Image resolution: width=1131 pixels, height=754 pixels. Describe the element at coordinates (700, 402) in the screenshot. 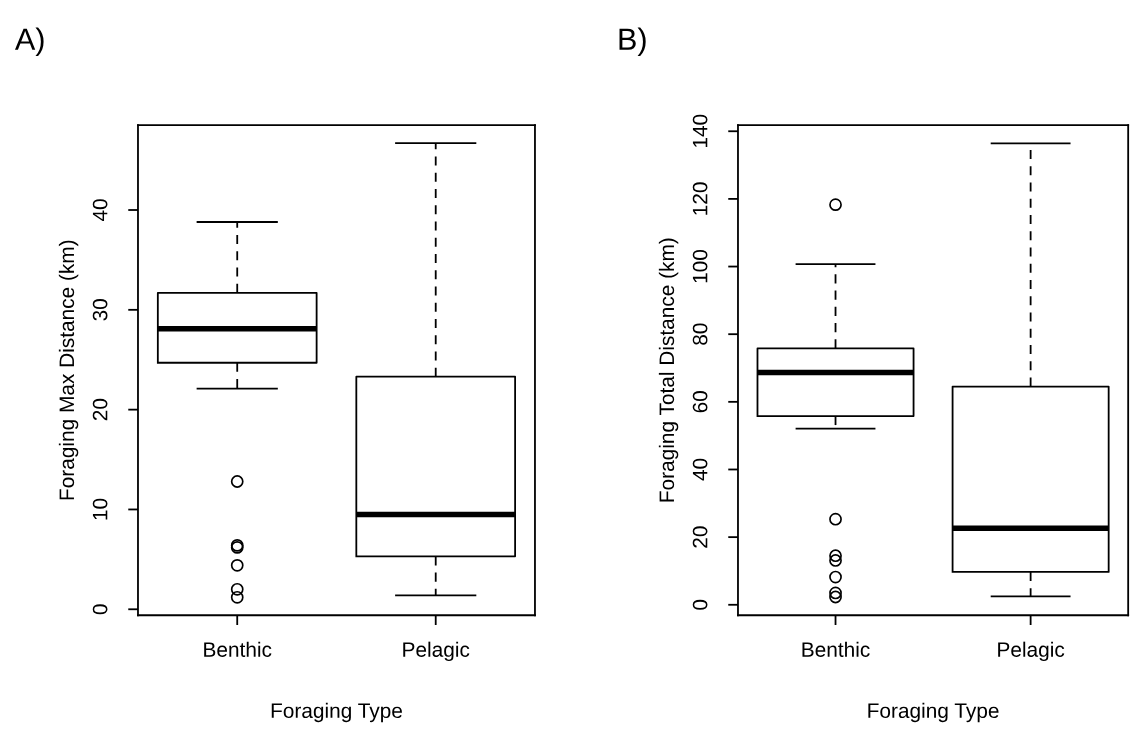

I see `y-tick-label: 60` at that location.